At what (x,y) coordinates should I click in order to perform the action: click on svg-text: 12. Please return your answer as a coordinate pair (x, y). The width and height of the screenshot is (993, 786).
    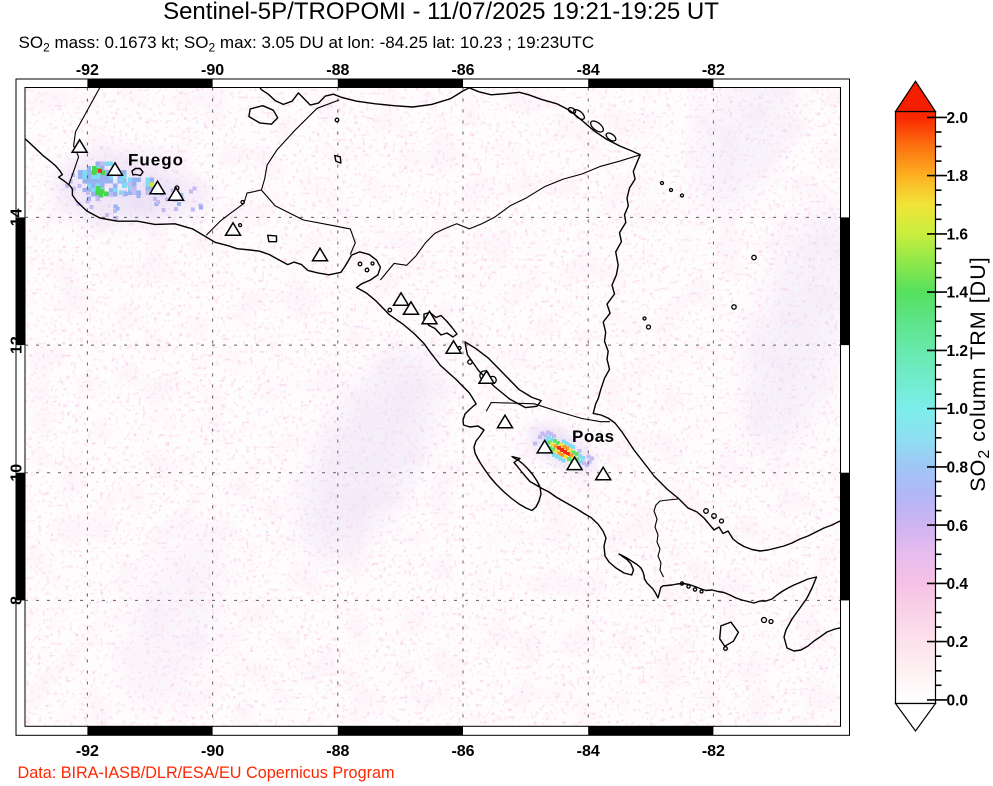
    Looking at the image, I should click on (17, 345).